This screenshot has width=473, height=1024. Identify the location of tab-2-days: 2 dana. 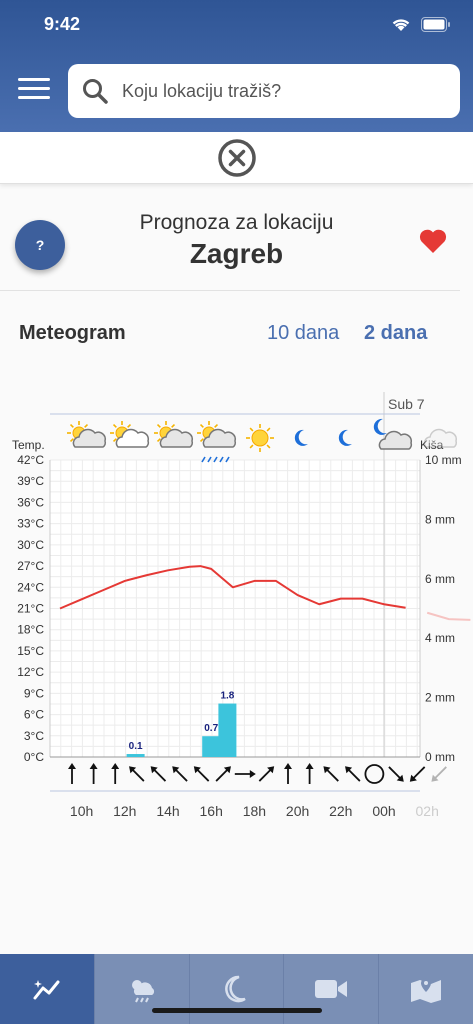
(396, 333).